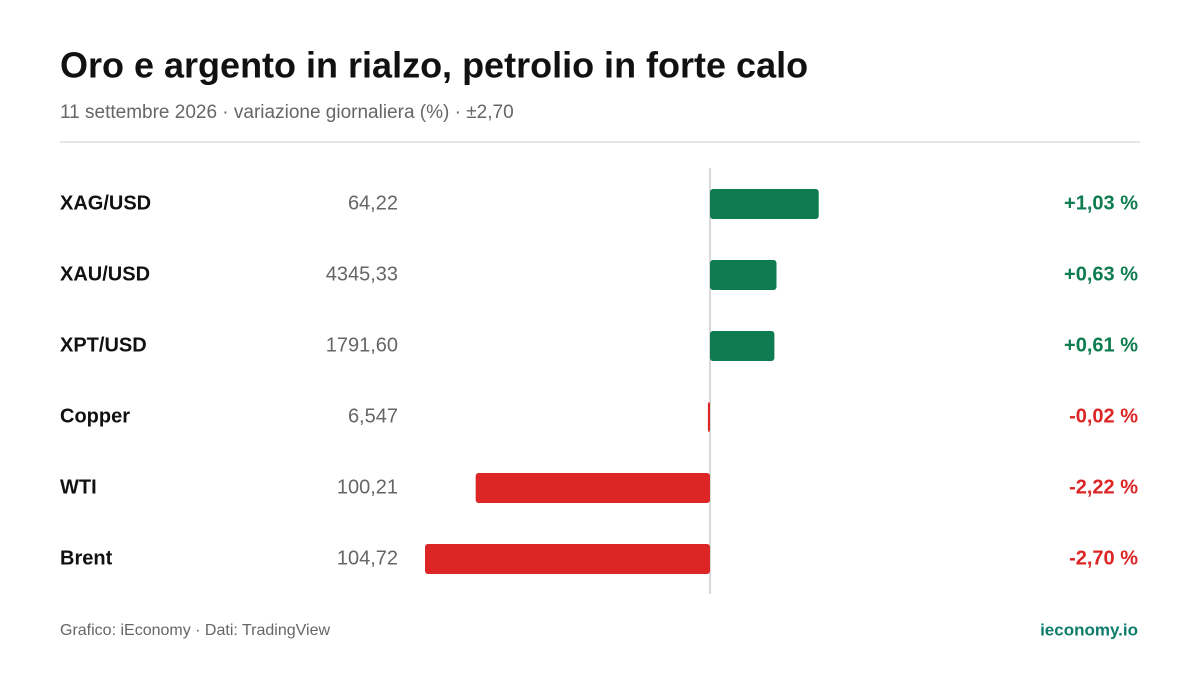  What do you see at coordinates (1089, 629) in the screenshot?
I see `brand: ieconomy.io` at bounding box center [1089, 629].